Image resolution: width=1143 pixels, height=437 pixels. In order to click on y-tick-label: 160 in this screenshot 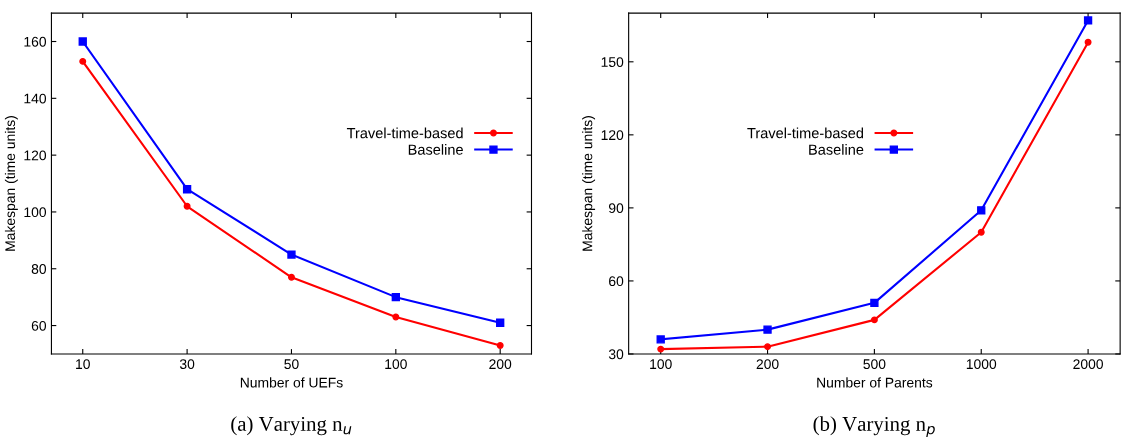, I will do `click(35, 41)`.